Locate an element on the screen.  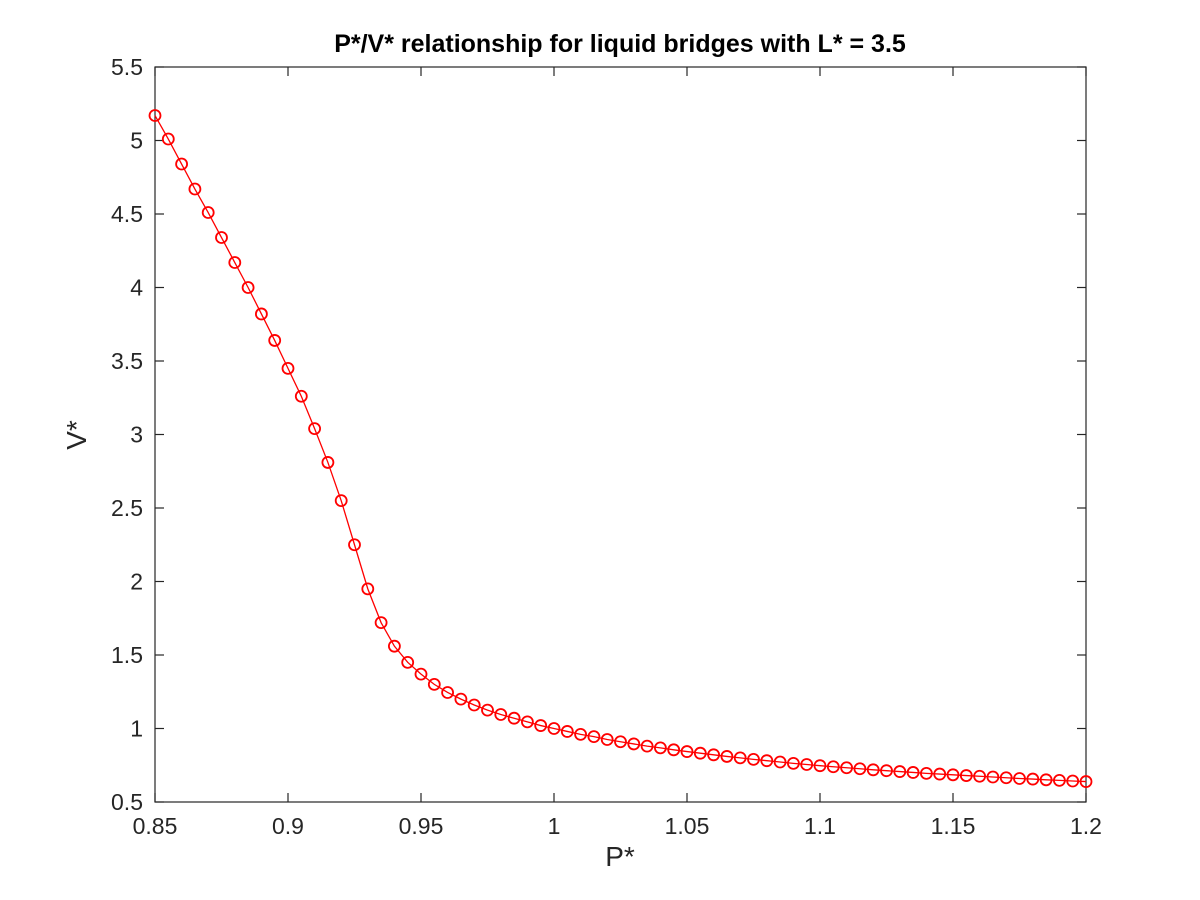
y-tick-label: 2.5 is located at coordinates (127, 508).